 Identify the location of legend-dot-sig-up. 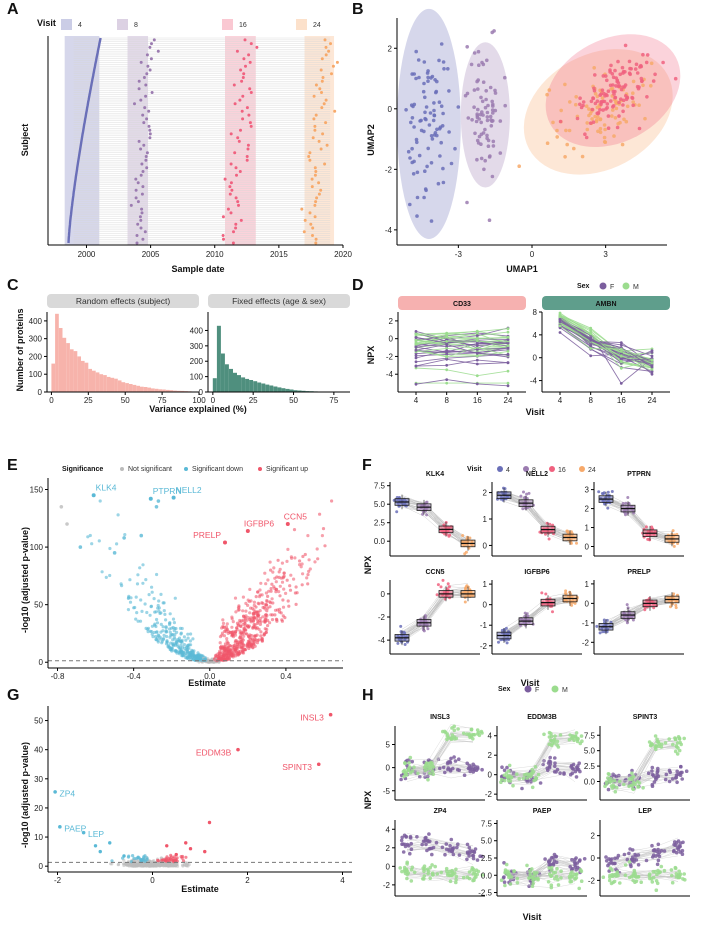
(260, 469).